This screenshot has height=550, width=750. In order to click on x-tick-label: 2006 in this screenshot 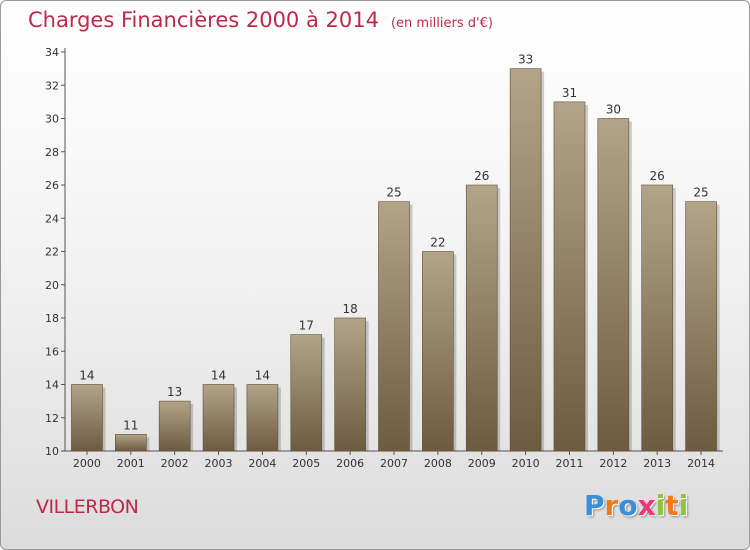, I will do `click(350, 463)`.